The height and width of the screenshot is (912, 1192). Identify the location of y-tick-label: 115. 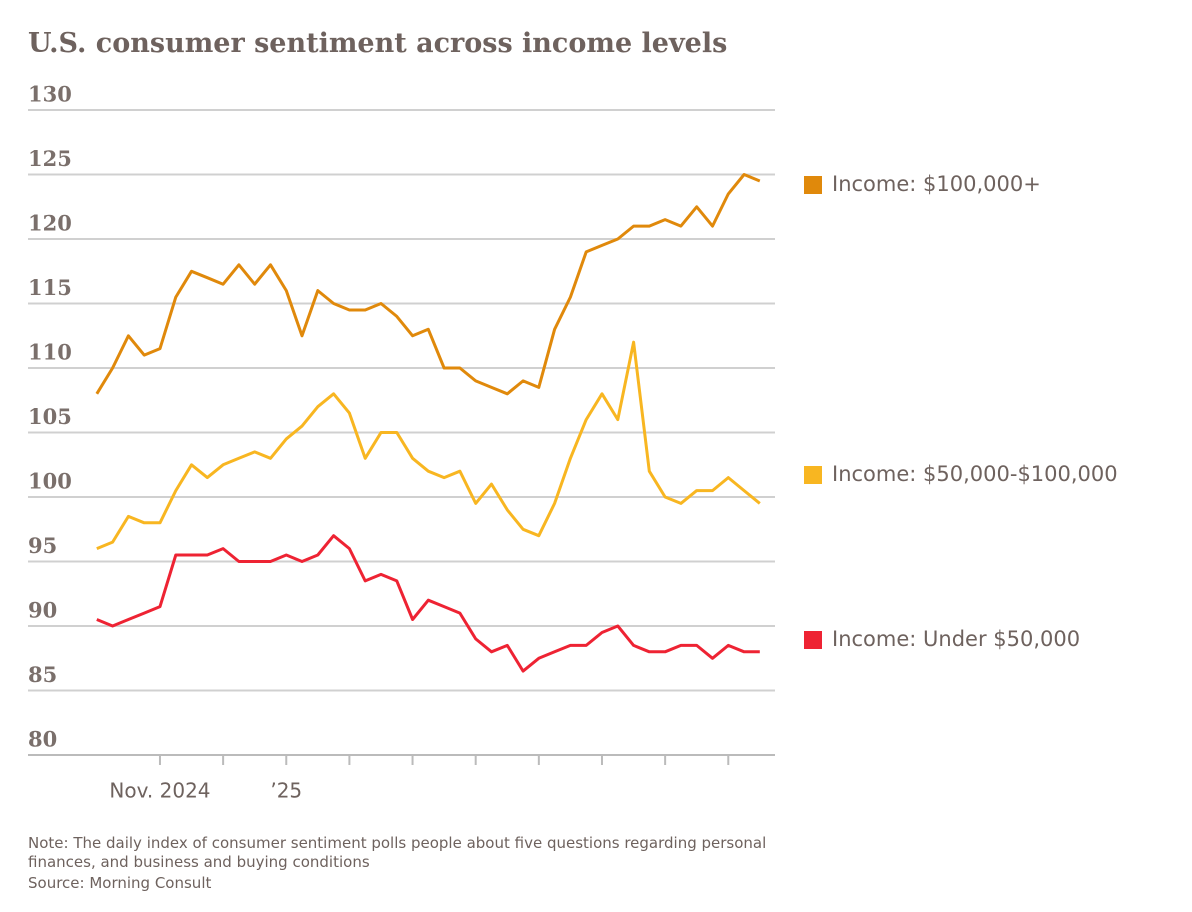
(50, 287).